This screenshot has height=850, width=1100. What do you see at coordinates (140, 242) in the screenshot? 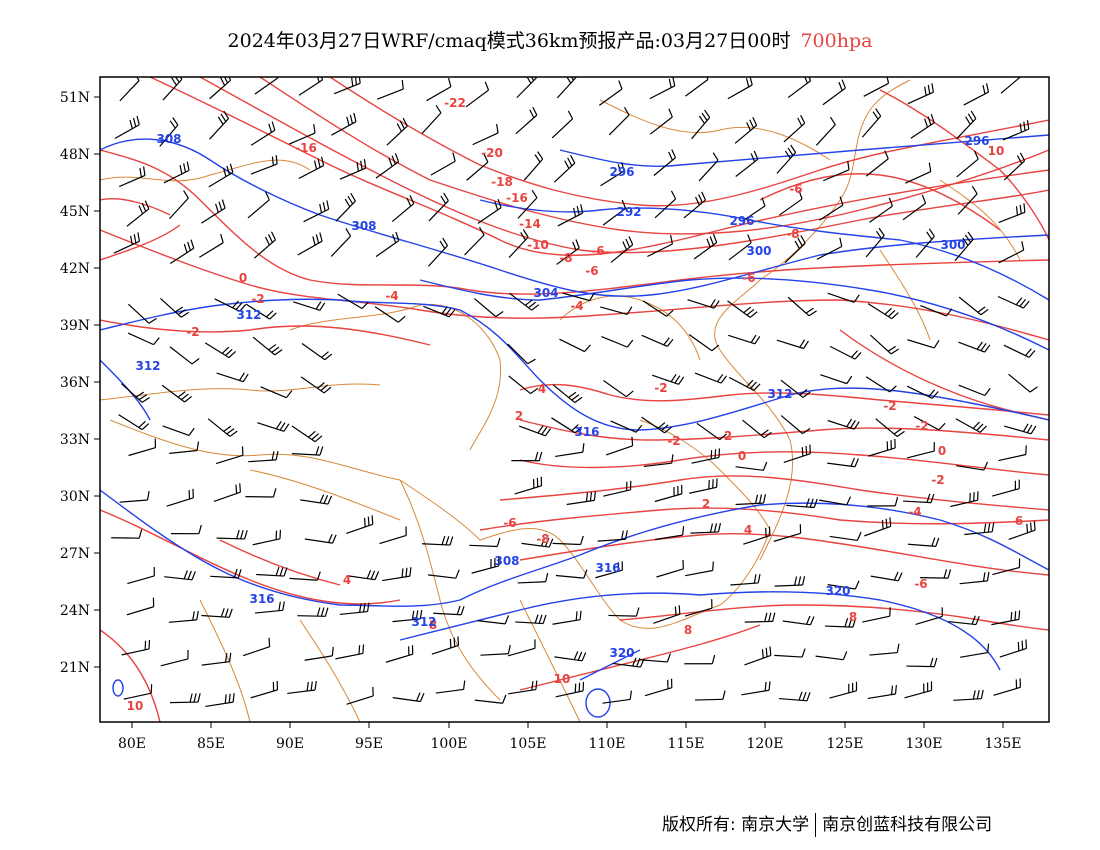
I see `temperature-contour-line` at bounding box center [140, 242].